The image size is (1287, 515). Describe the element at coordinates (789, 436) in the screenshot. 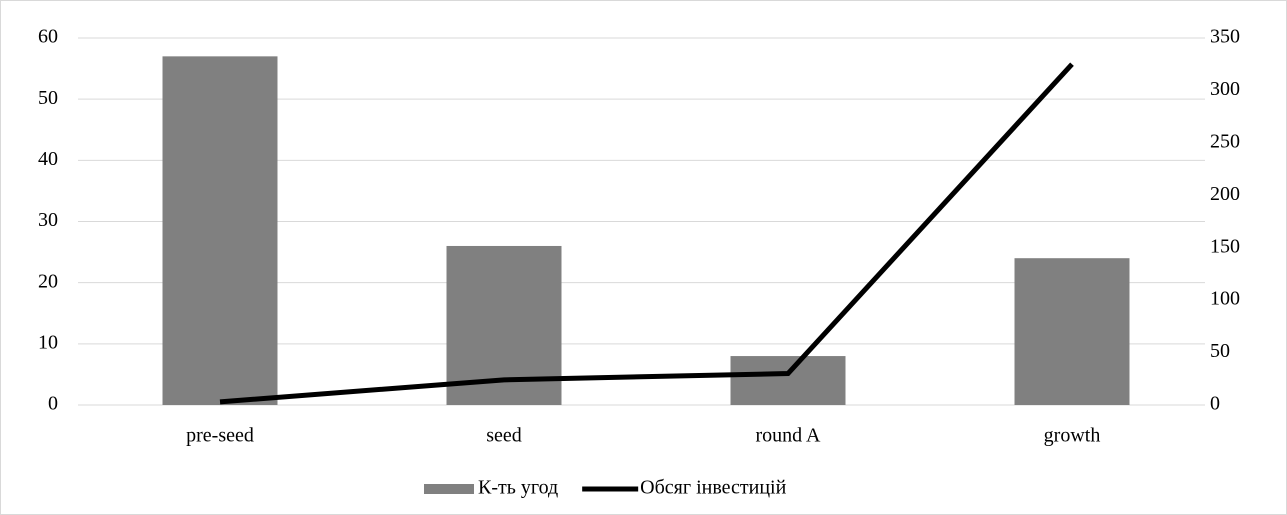

I see `x-tick-label: round A` at that location.